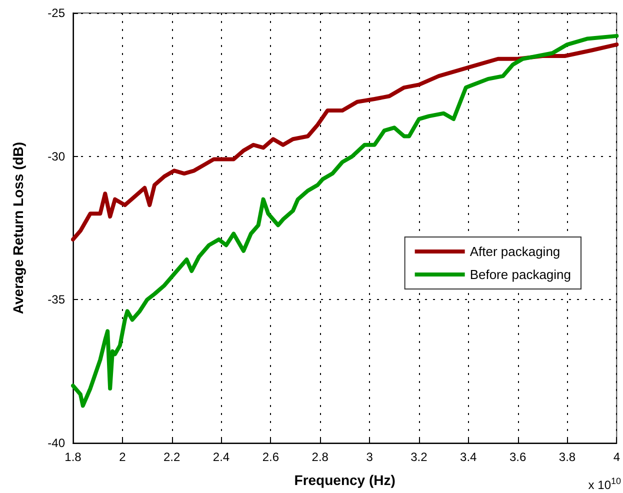 This screenshot has height=493, width=623. Describe the element at coordinates (57, 156) in the screenshot. I see `y-tick-label: -30` at that location.